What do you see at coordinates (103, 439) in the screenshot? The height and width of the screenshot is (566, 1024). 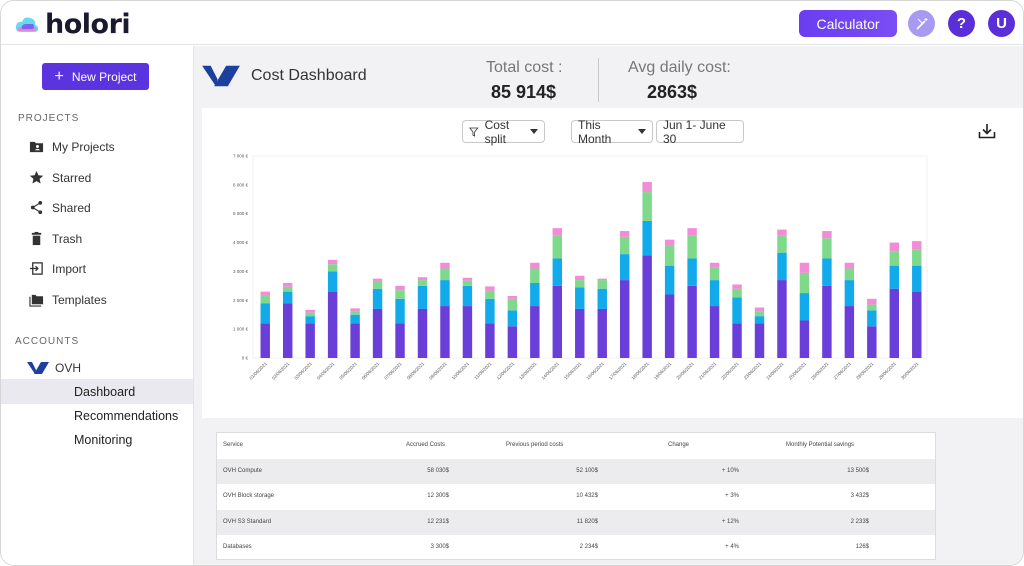 I see `sidebar-sub-monitoring: Monitoring` at bounding box center [103, 439].